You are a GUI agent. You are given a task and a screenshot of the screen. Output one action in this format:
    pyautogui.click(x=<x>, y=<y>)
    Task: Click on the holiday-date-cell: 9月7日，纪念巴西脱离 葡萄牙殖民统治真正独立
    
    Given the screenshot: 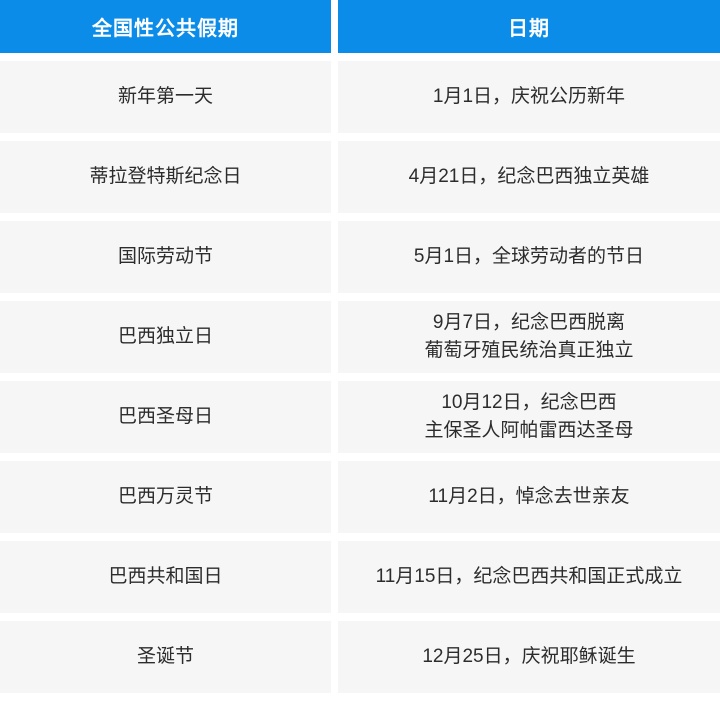 What is the action you would take?
    pyautogui.click(x=529, y=337)
    